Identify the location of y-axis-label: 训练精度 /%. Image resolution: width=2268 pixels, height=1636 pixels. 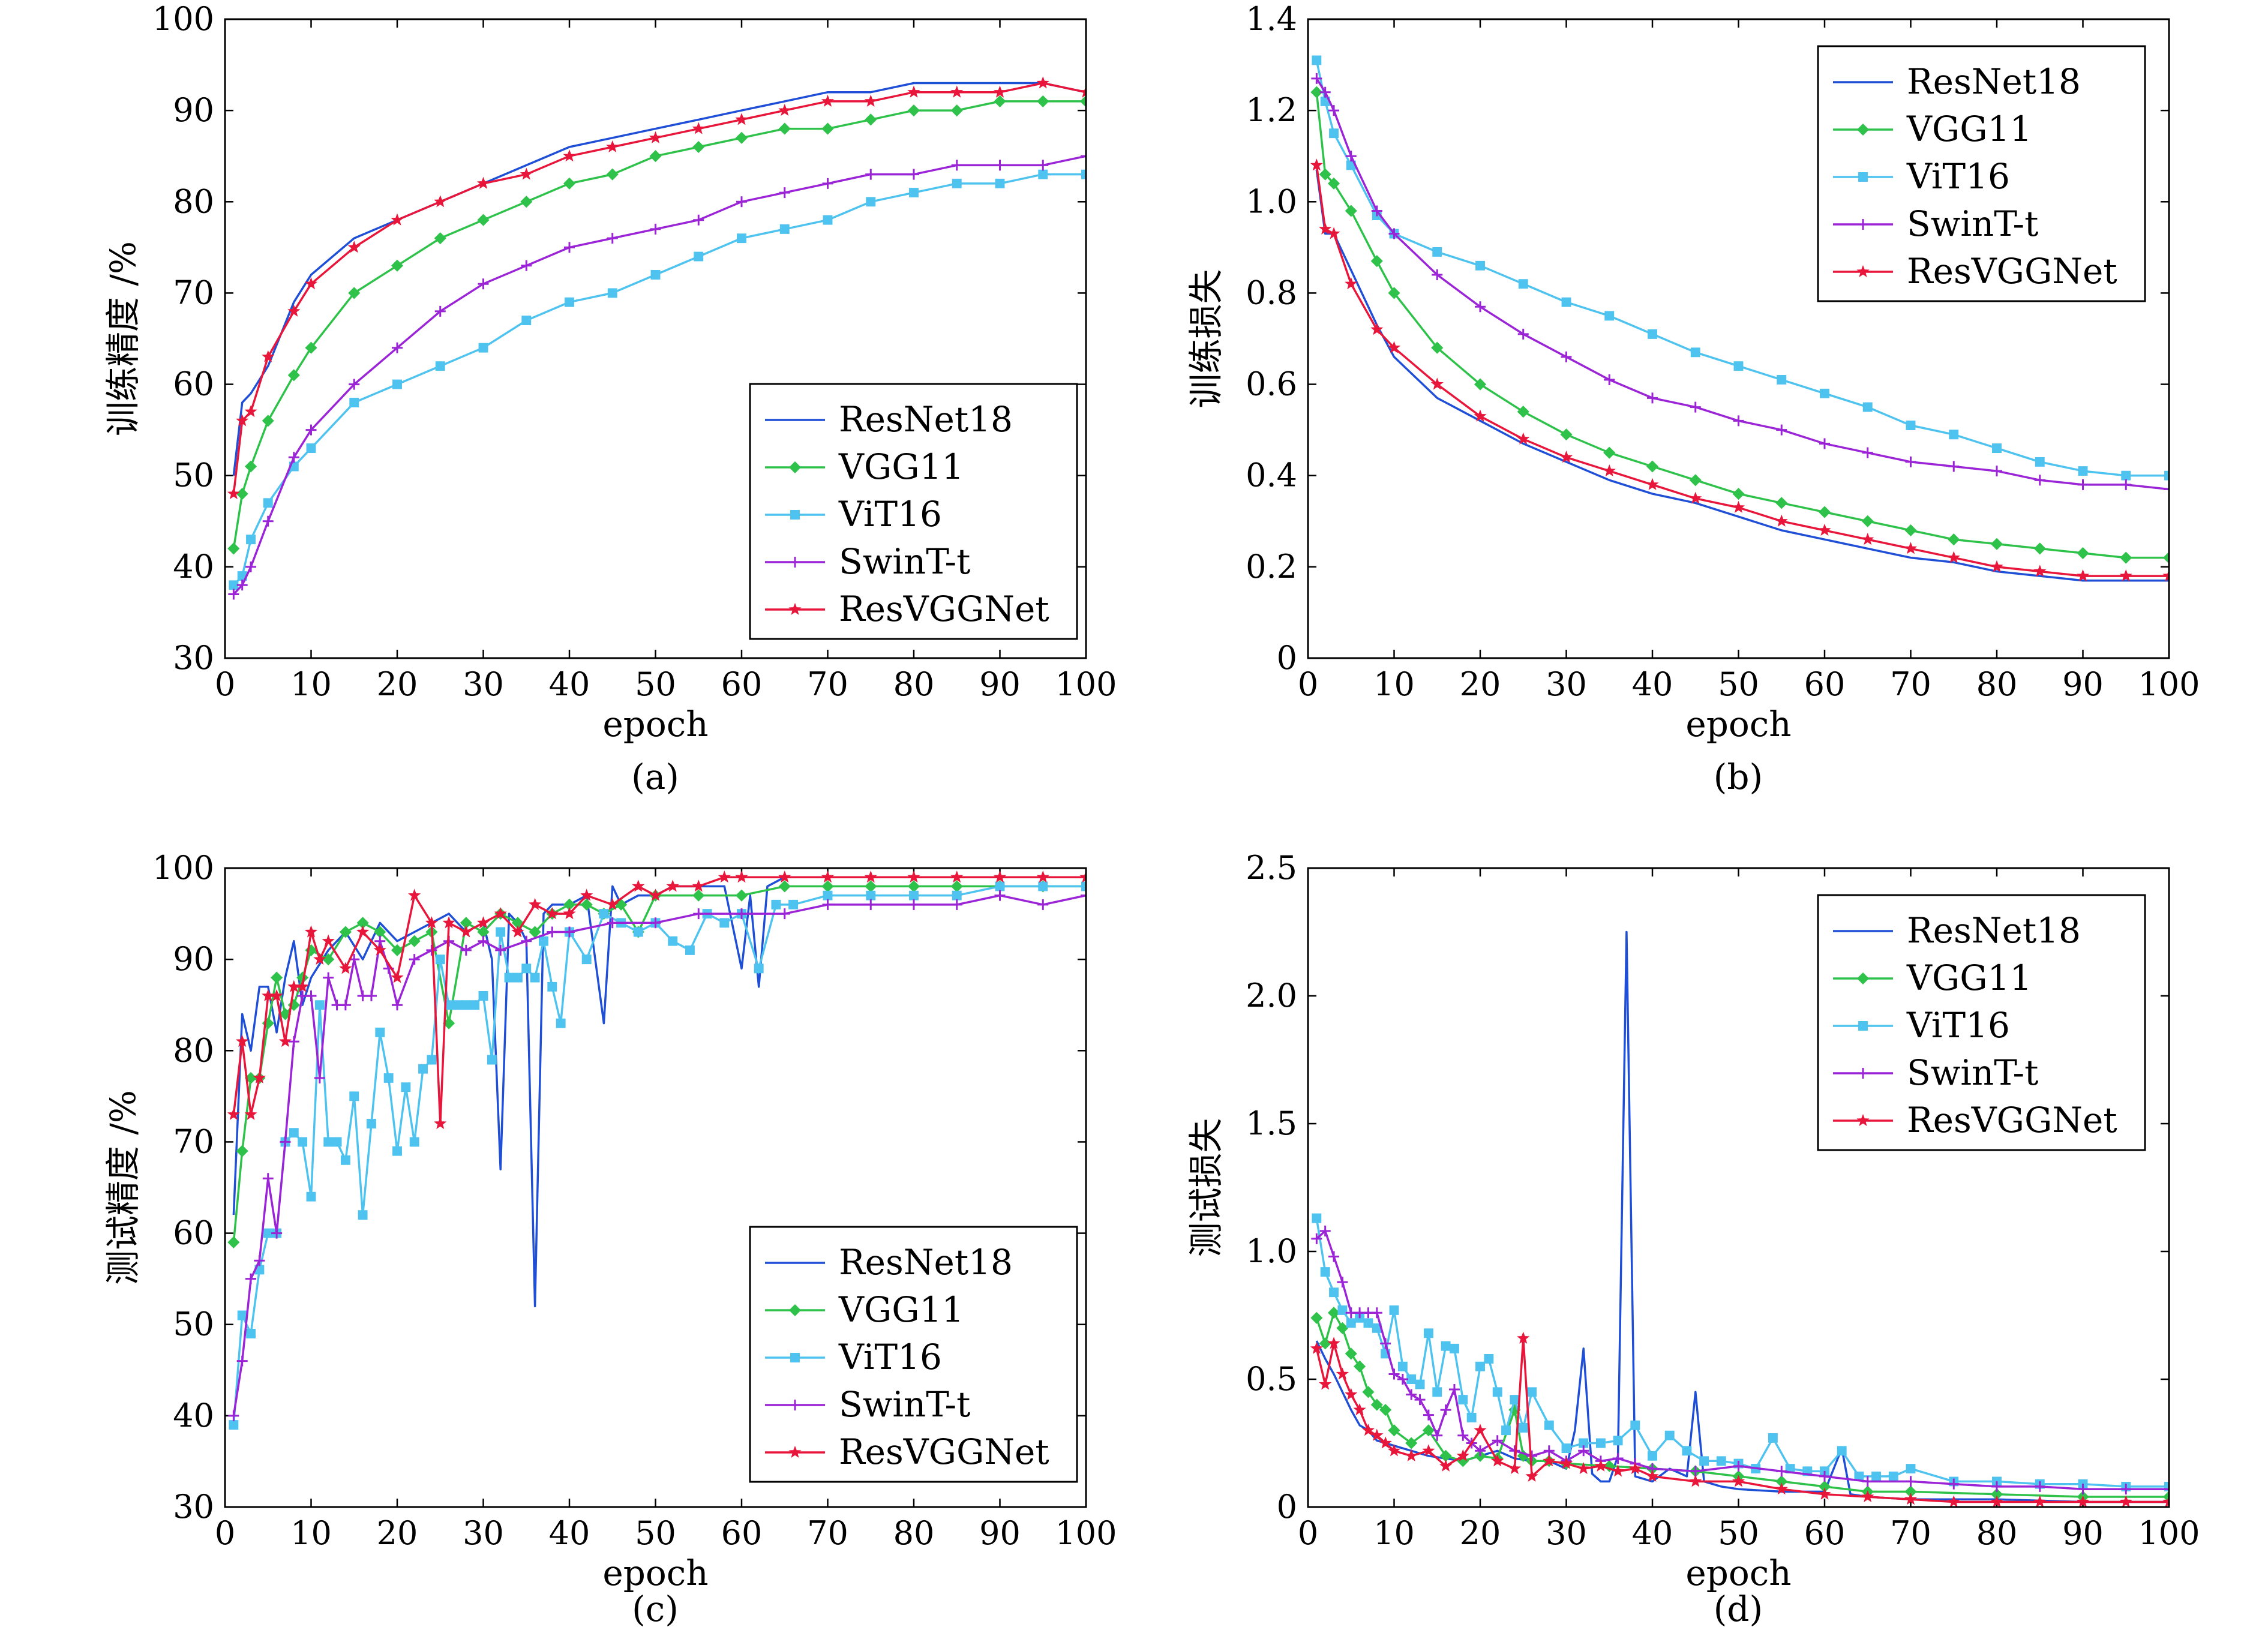
(123, 338).